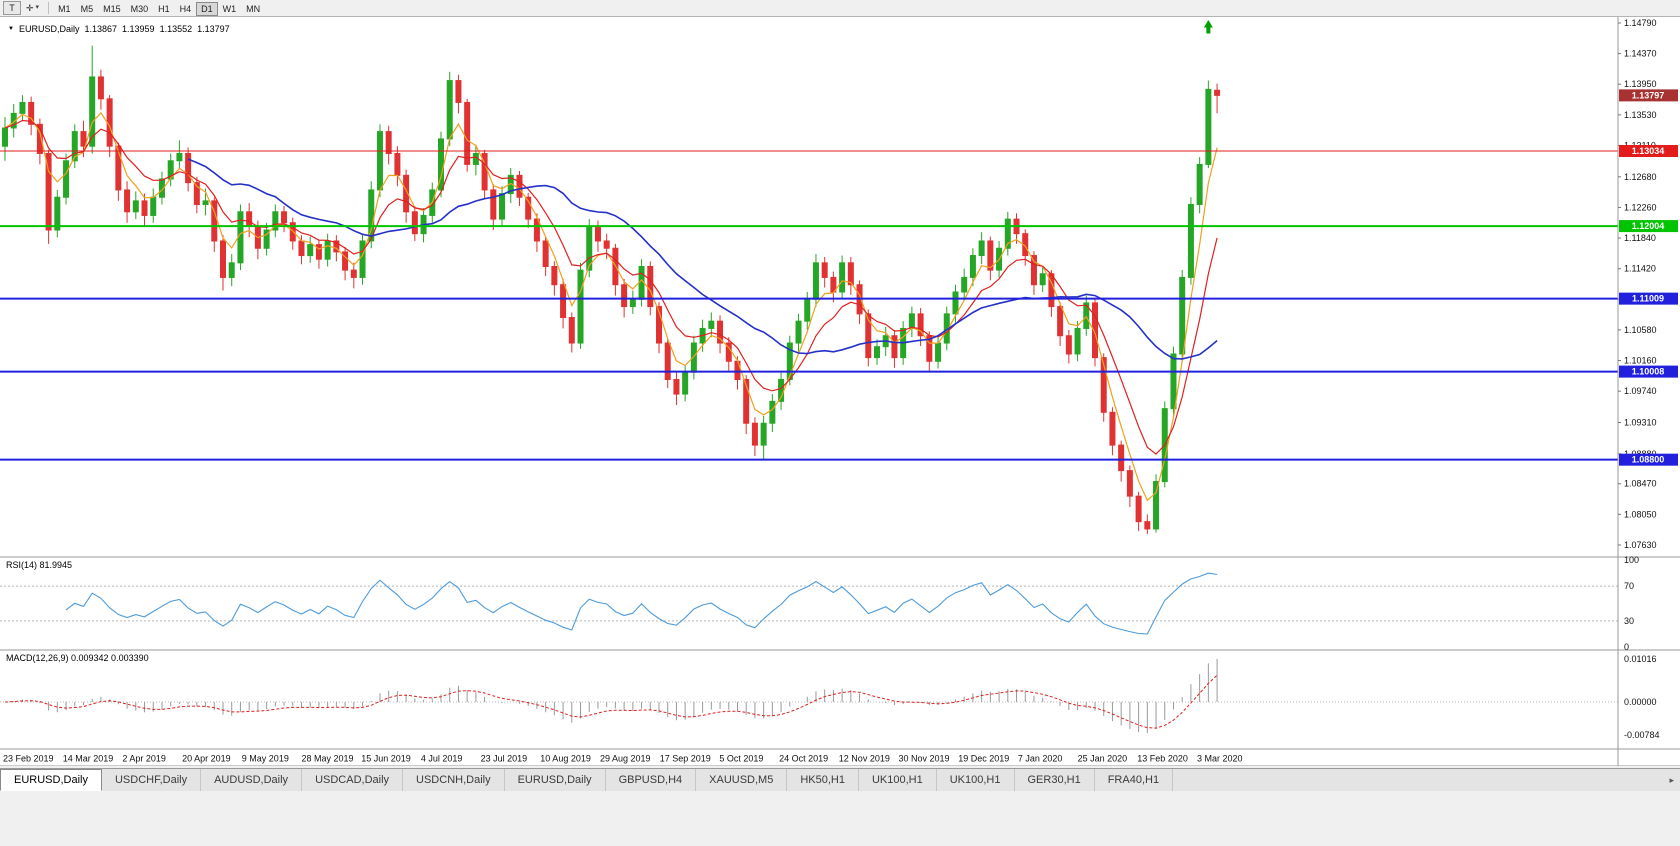  Describe the element at coordinates (685, 759) in the screenshot. I see `date-tick-label: 17 Sep 2019` at that location.